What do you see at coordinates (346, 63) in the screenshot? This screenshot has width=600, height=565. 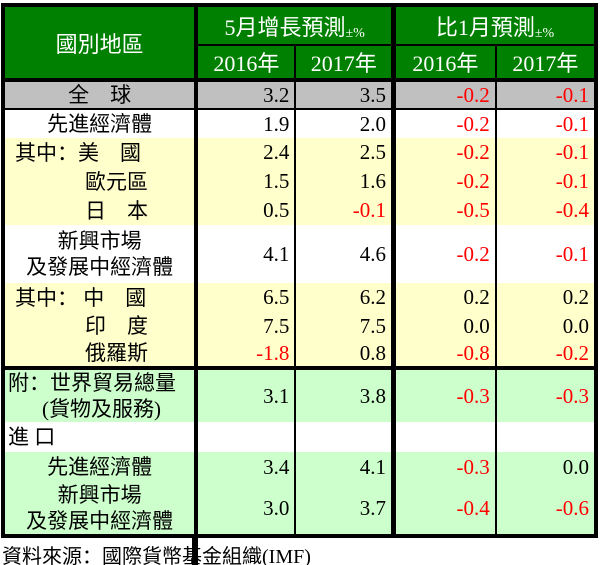 I see `header-year-may-2017: 2017年` at bounding box center [346, 63].